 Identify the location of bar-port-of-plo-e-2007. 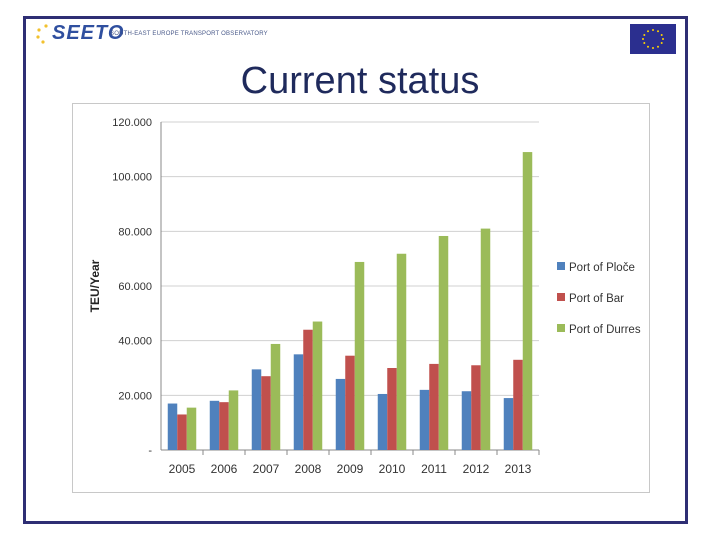
(256, 409).